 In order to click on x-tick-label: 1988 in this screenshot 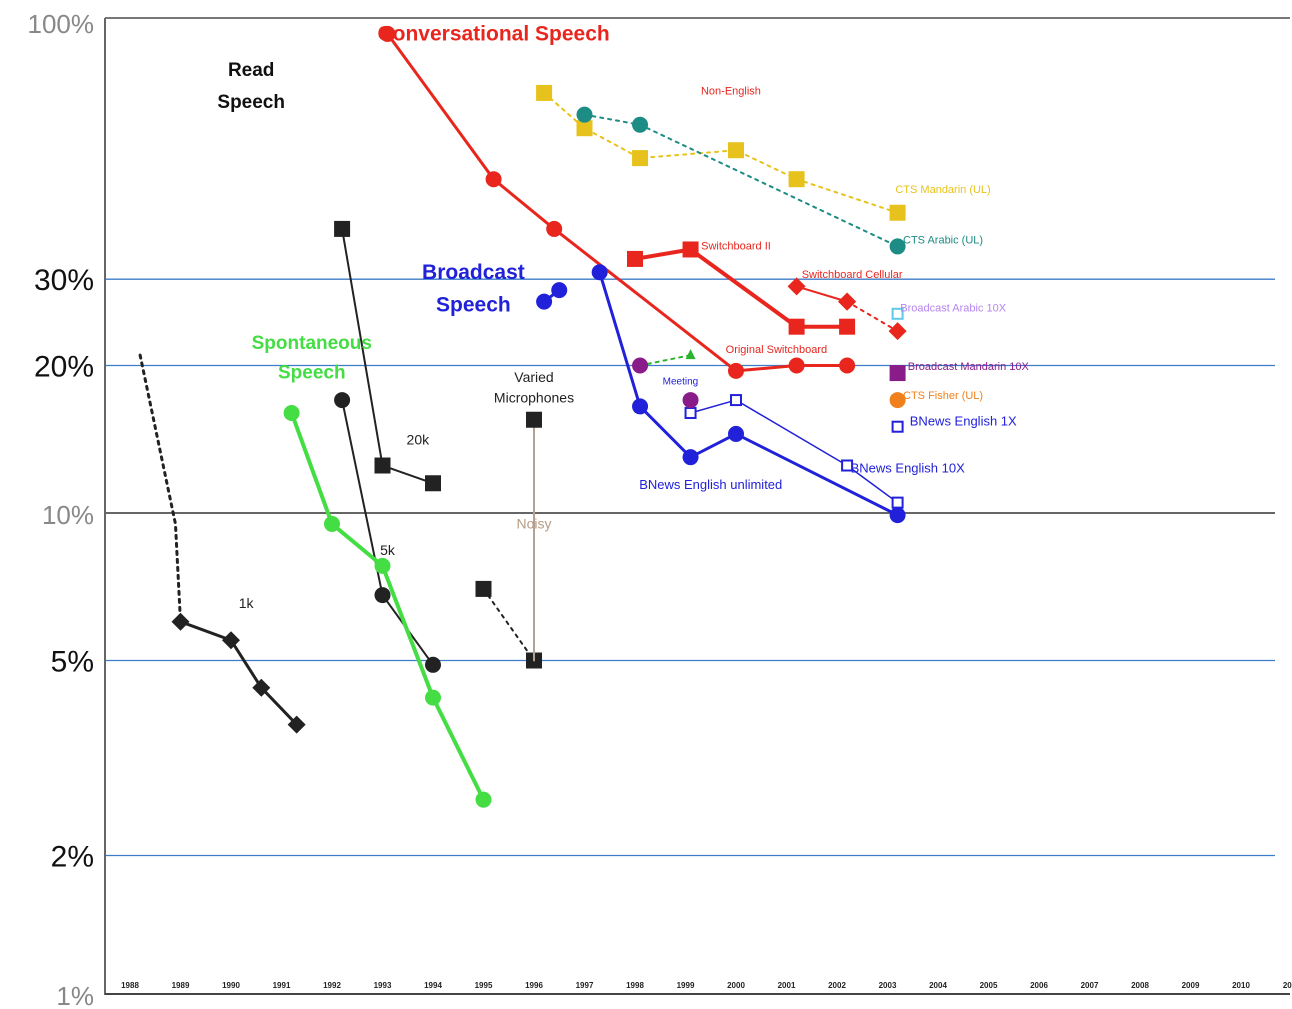, I will do `click(130, 985)`.